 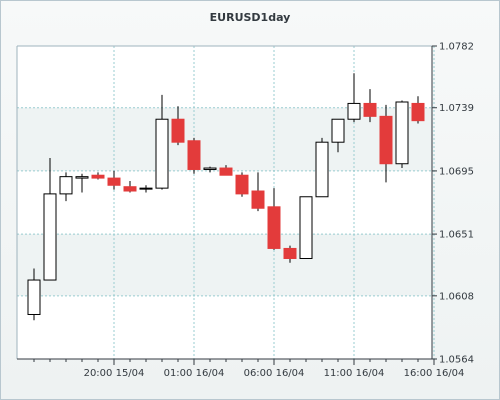 What do you see at coordinates (274, 373) in the screenshot?
I see `x-tick-label: 06:00 16/04` at bounding box center [274, 373].